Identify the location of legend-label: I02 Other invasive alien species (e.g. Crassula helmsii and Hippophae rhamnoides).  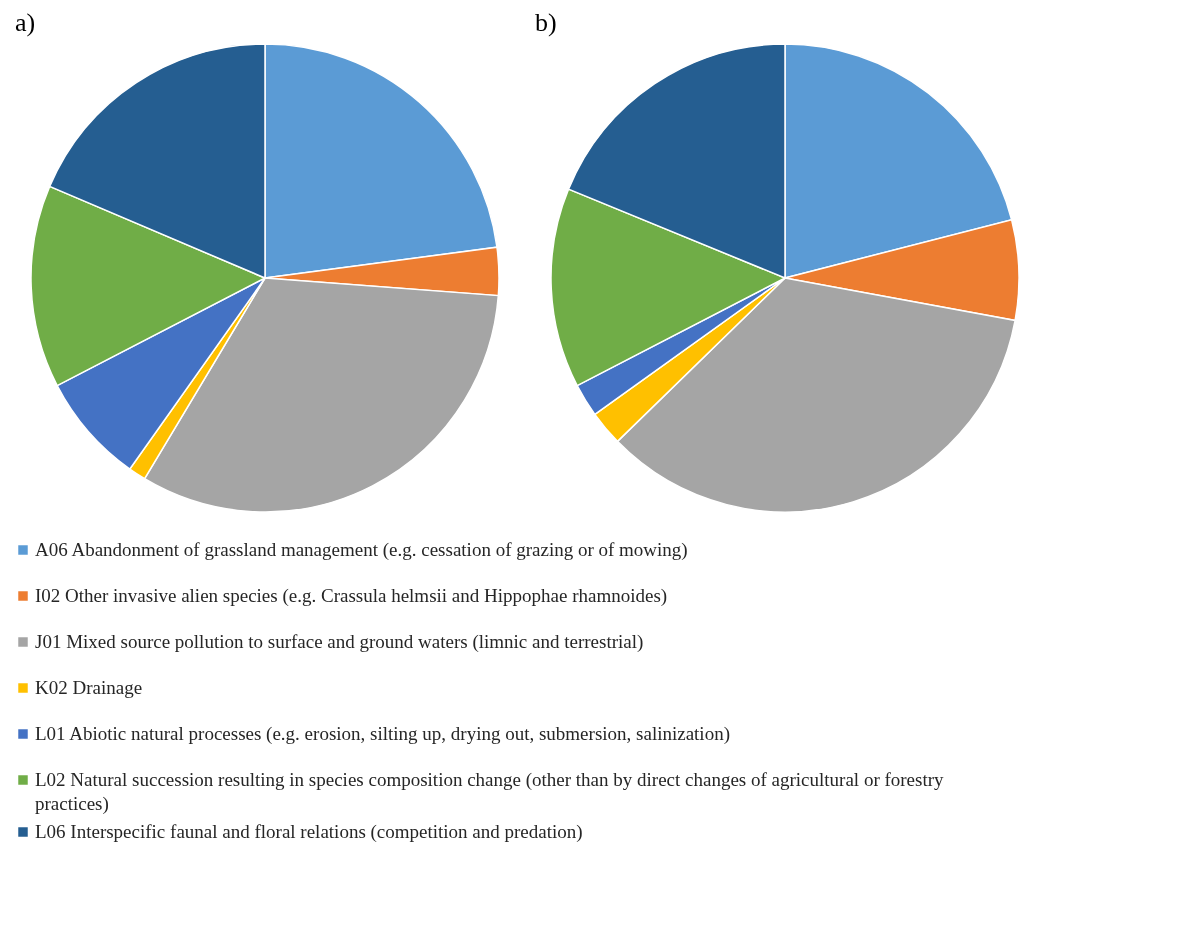
(351, 596).